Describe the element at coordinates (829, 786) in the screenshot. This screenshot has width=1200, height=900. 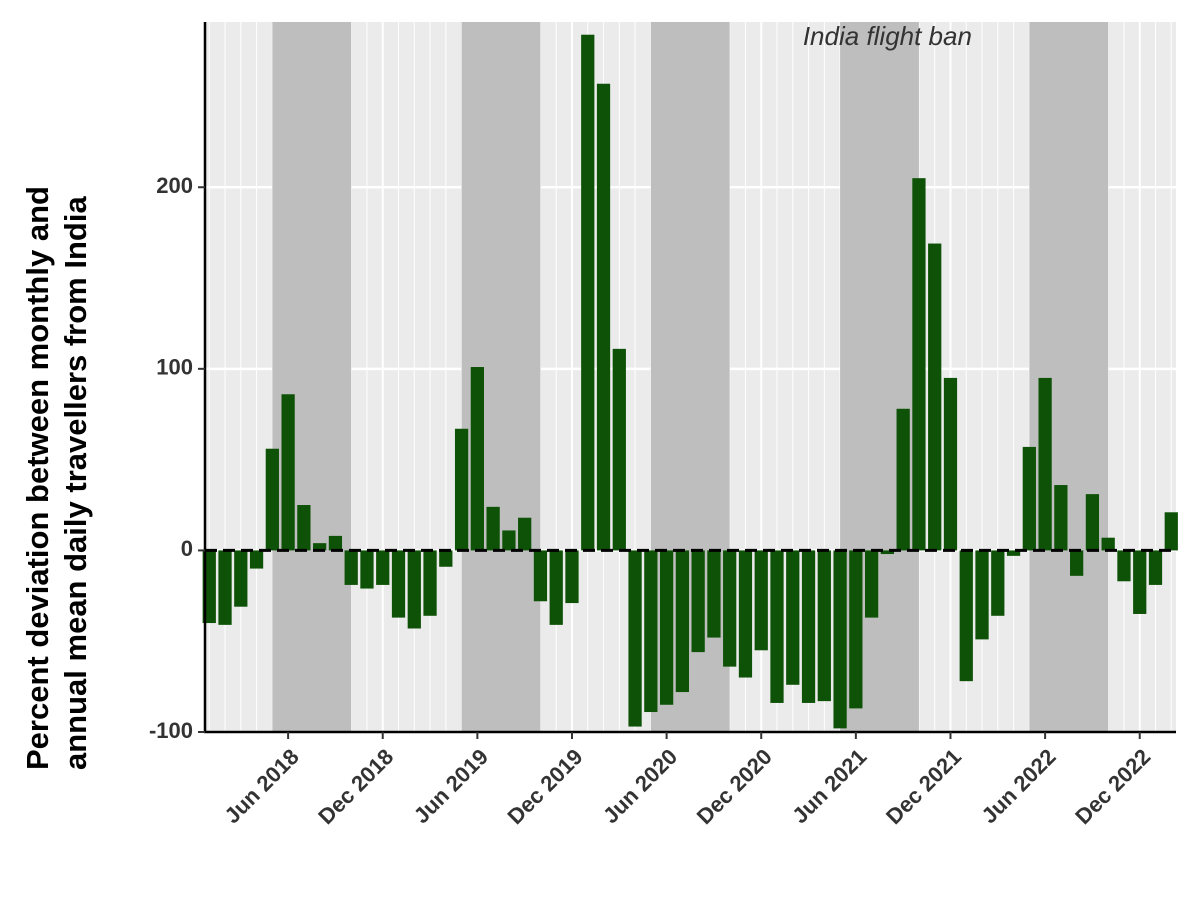
I see `x-tick-label: Jun 2021` at that location.